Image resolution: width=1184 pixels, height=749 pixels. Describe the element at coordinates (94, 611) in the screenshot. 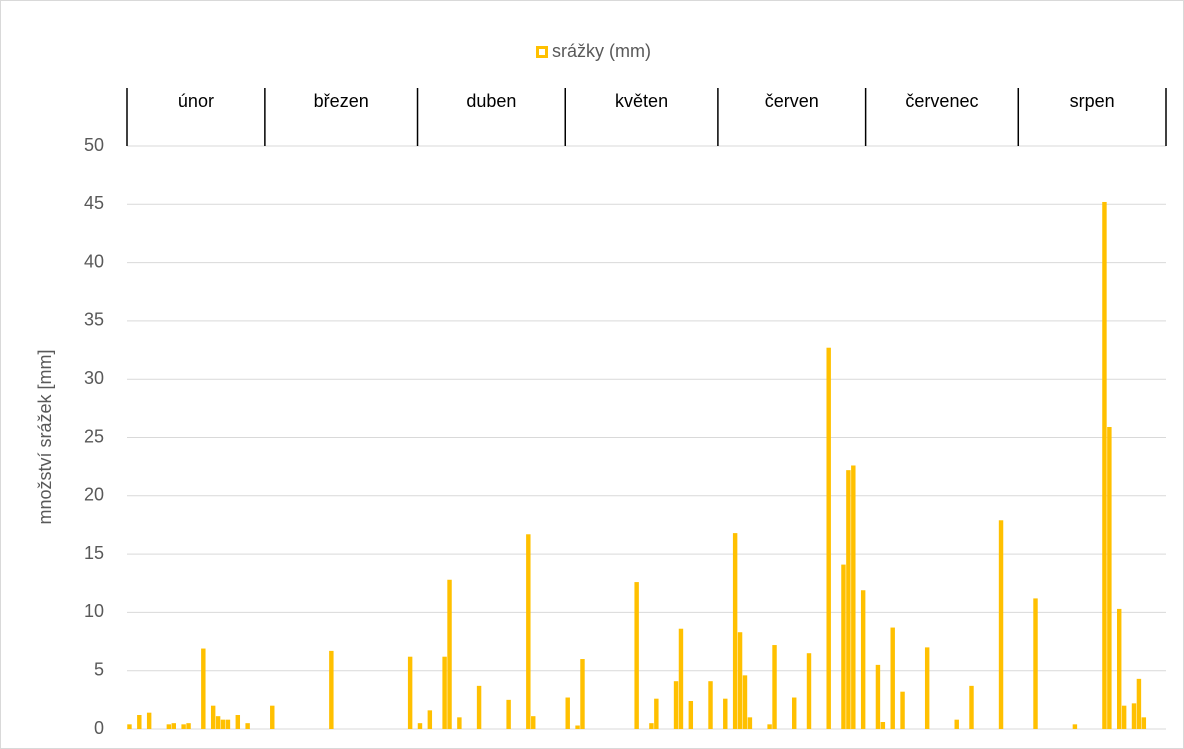

I see `y-tick-label: 10` at that location.